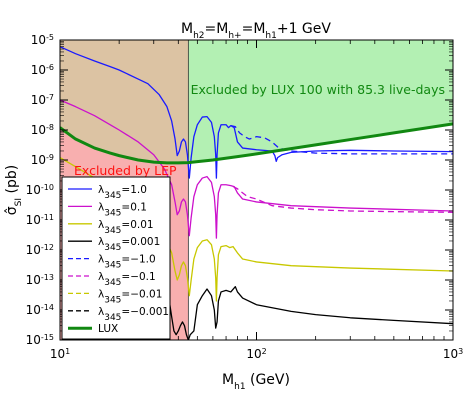 The width and height of the screenshot is (476, 401). Describe the element at coordinates (126, 227) in the screenshot. I see `legend-entry-2: λ345=0.01` at that location.